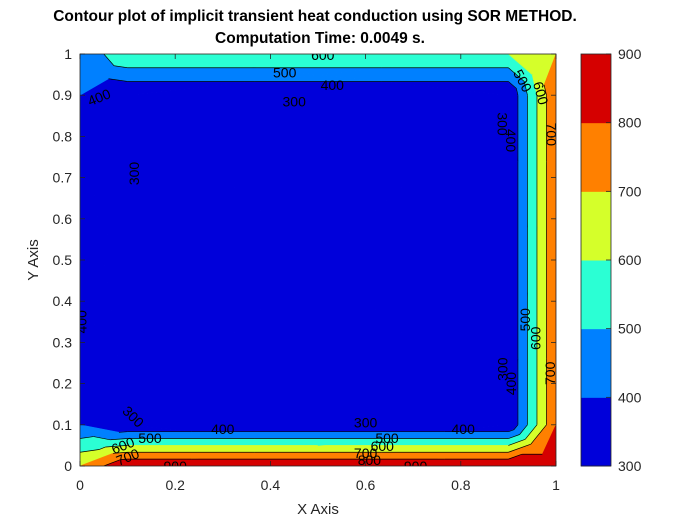 The height and width of the screenshot is (525, 700). What do you see at coordinates (63, 219) in the screenshot?
I see `y-tick-label: 0.6` at bounding box center [63, 219].